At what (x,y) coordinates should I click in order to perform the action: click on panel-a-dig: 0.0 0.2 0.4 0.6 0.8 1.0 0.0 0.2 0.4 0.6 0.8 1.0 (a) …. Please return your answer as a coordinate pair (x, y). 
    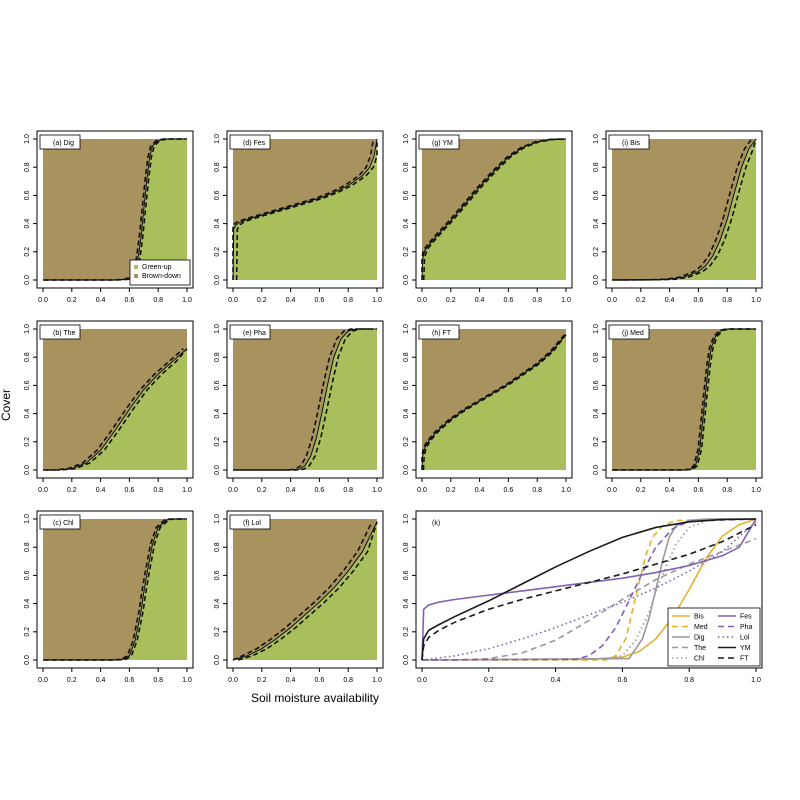
    Looking at the image, I should click on (109, 217).